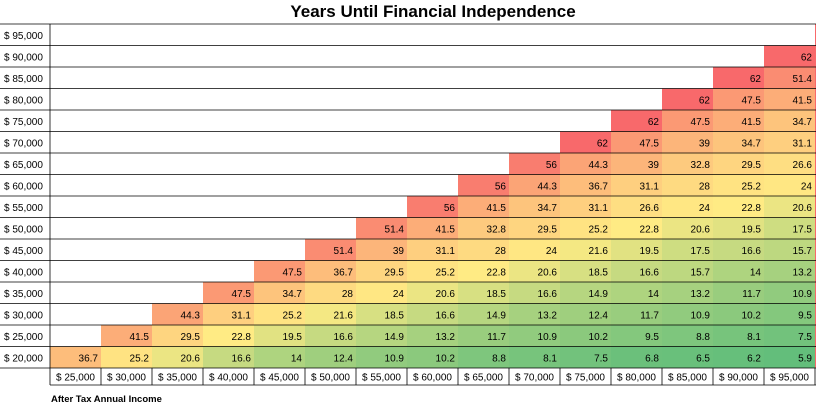  I want to click on column-label: $ 50,000, so click(330, 378).